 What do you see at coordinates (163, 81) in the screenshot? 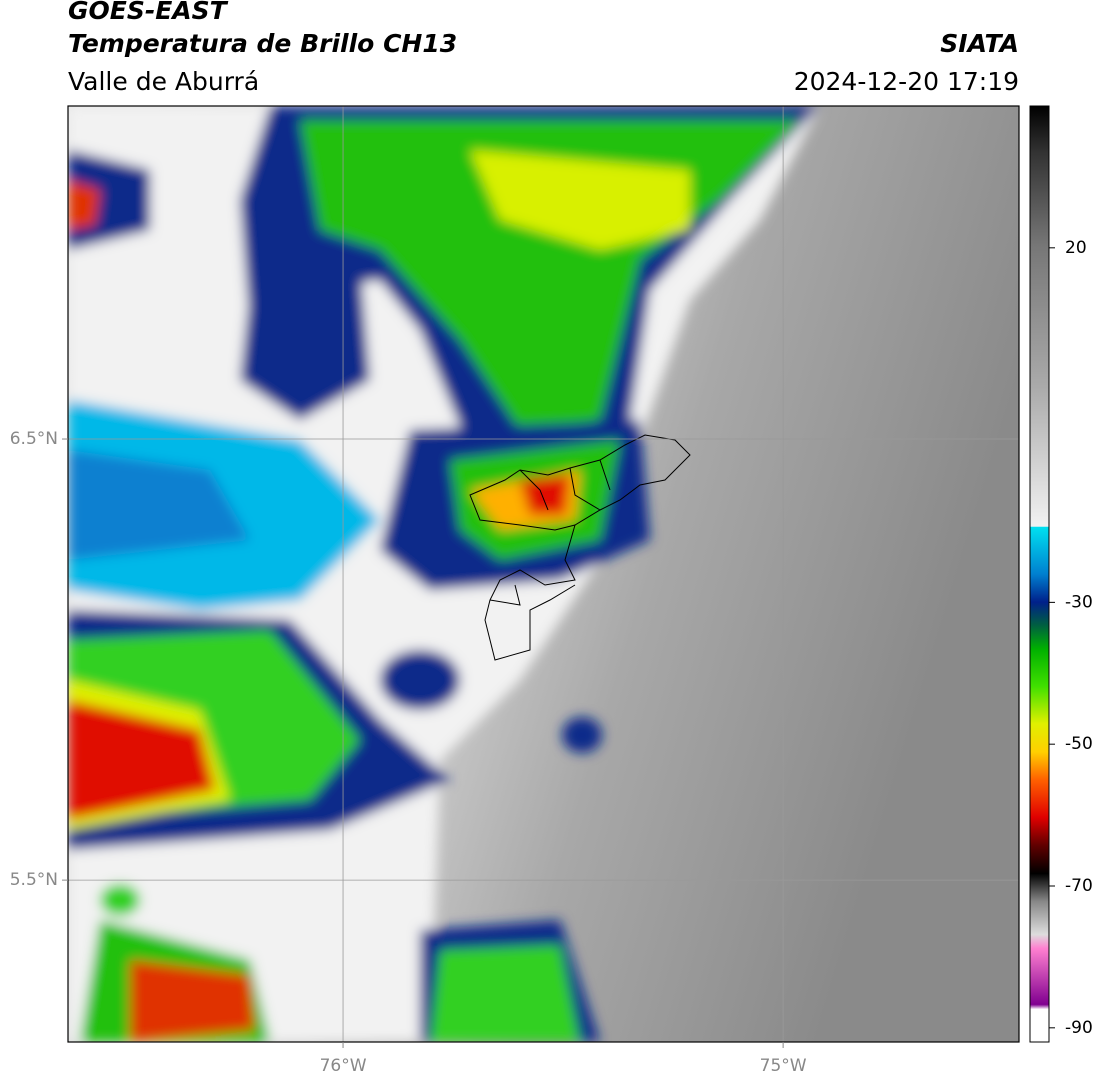
I see `region: Valle de Aburrá` at bounding box center [163, 81].